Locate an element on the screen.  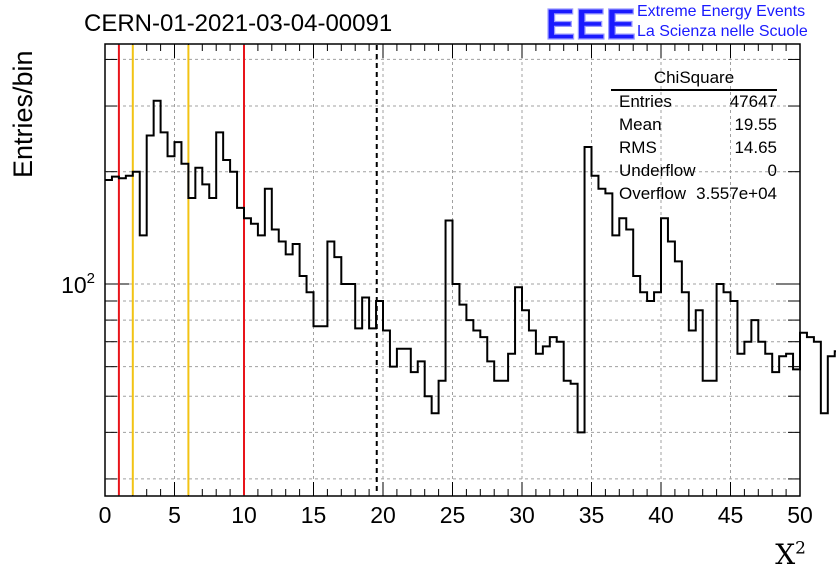
y-tick-labels: 102 is located at coordinates (78, 284).